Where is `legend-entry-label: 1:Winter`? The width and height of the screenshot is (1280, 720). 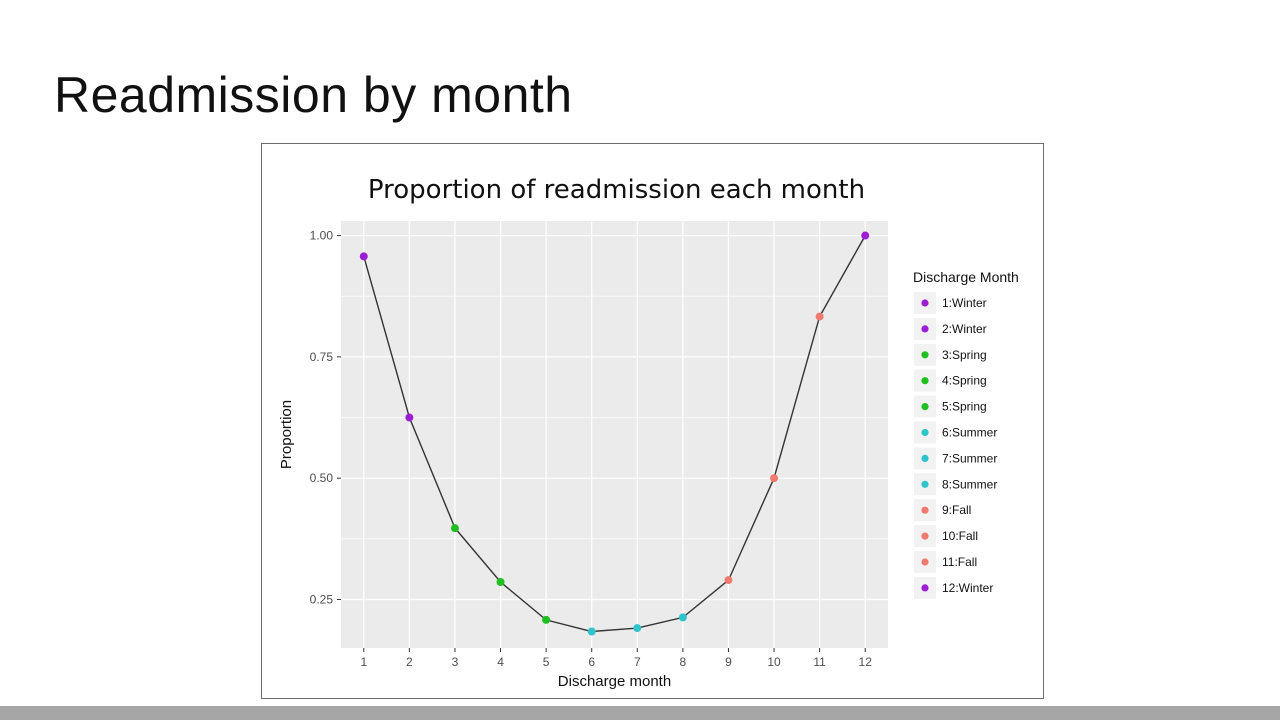 legend-entry-label: 1:Winter is located at coordinates (964, 303).